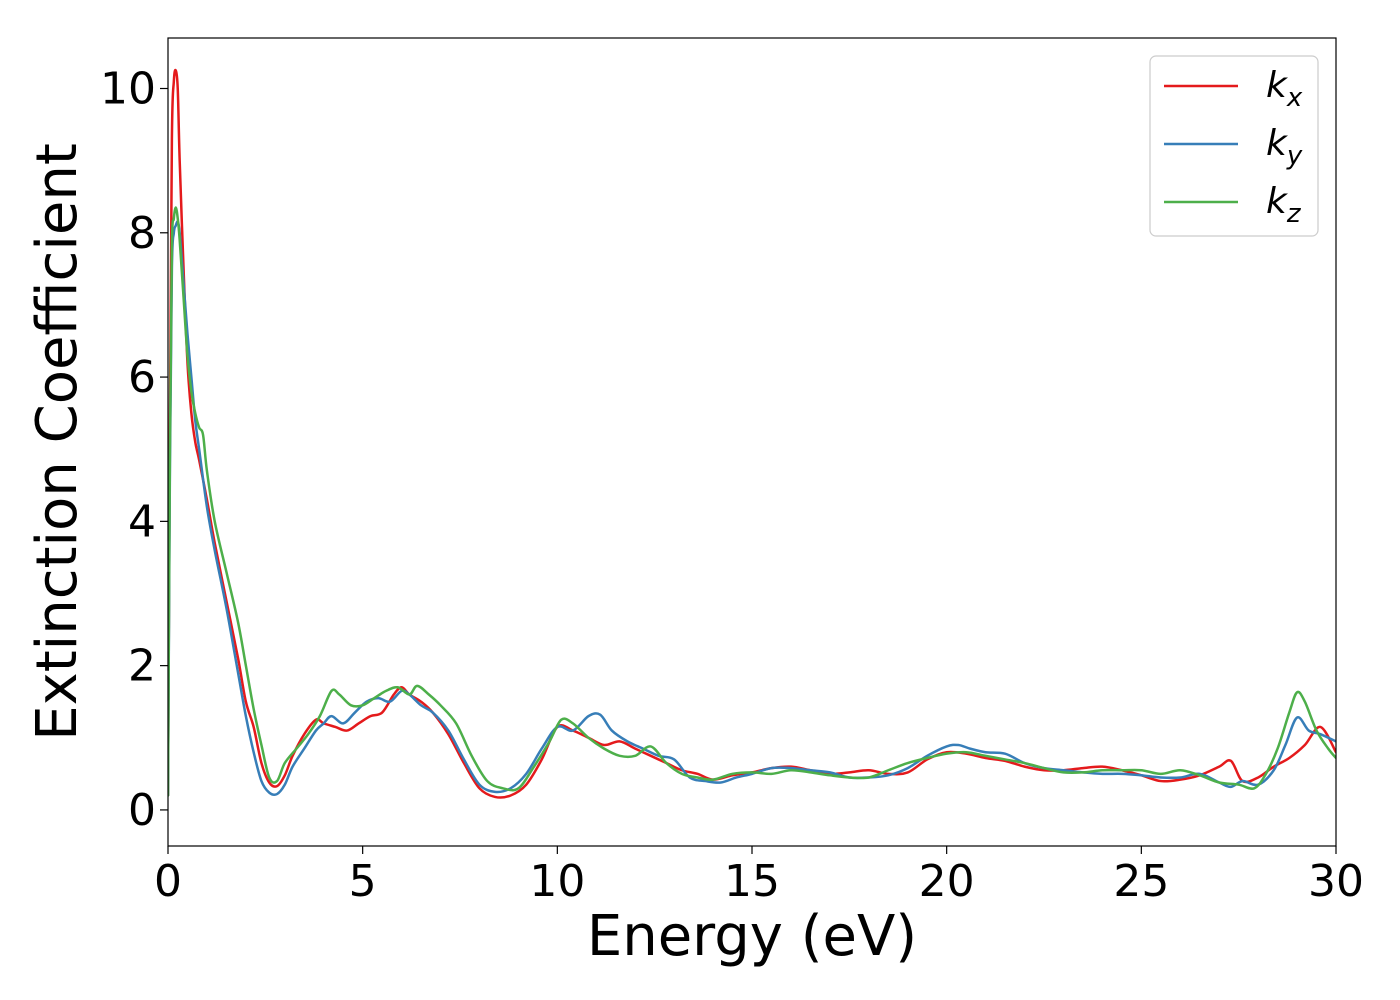 The width and height of the screenshot is (1400, 1000). Describe the element at coordinates (128, 89) in the screenshot. I see `y-tick-label: 10` at that location.